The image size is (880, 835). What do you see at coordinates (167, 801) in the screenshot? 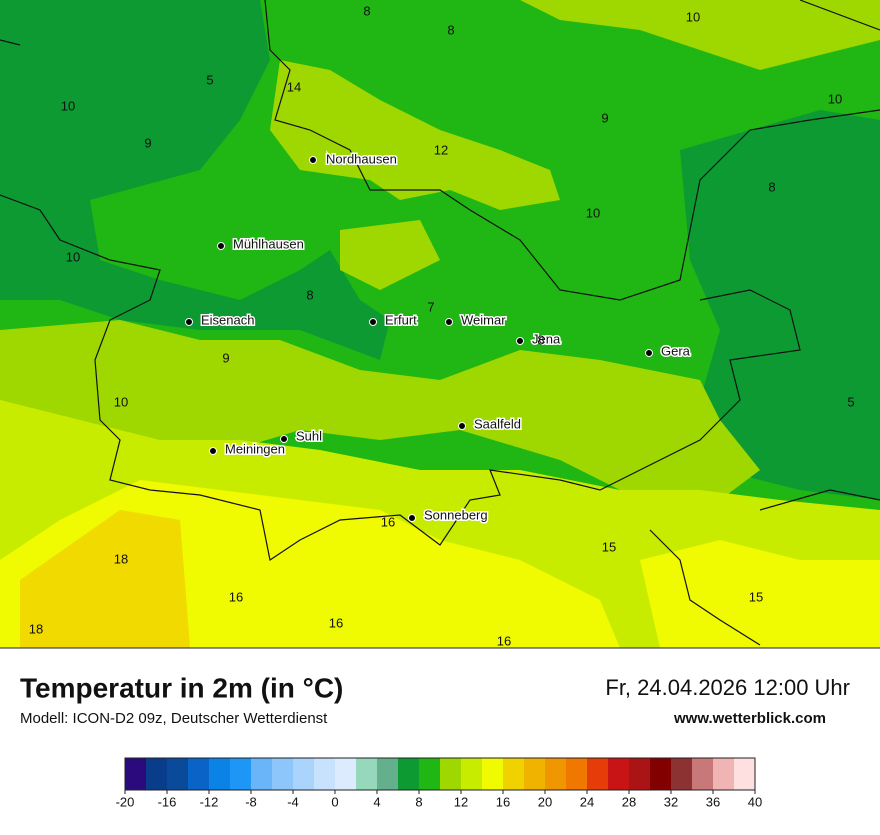
I see `colorbar-tick-label: -16` at bounding box center [167, 801].